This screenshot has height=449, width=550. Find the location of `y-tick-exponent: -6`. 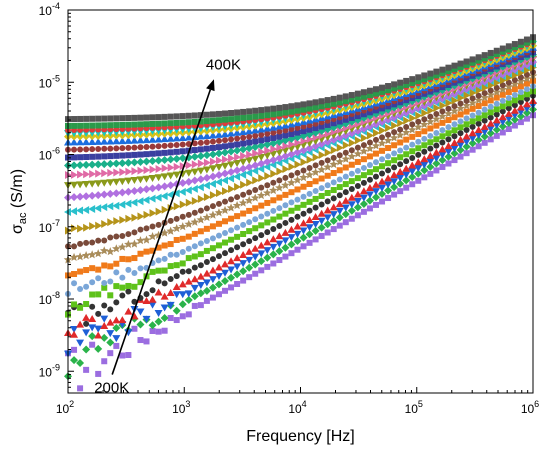

y-tick-exponent: -6 is located at coordinates (56, 151).